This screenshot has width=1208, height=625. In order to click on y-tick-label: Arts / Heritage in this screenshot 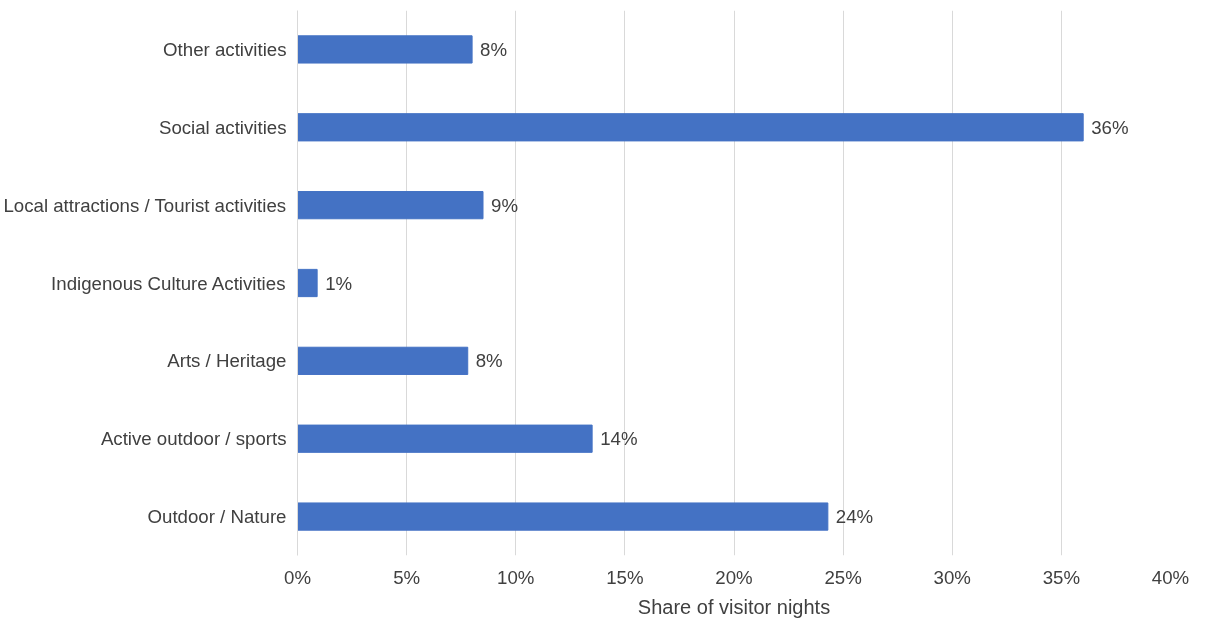, I will do `click(227, 361)`.